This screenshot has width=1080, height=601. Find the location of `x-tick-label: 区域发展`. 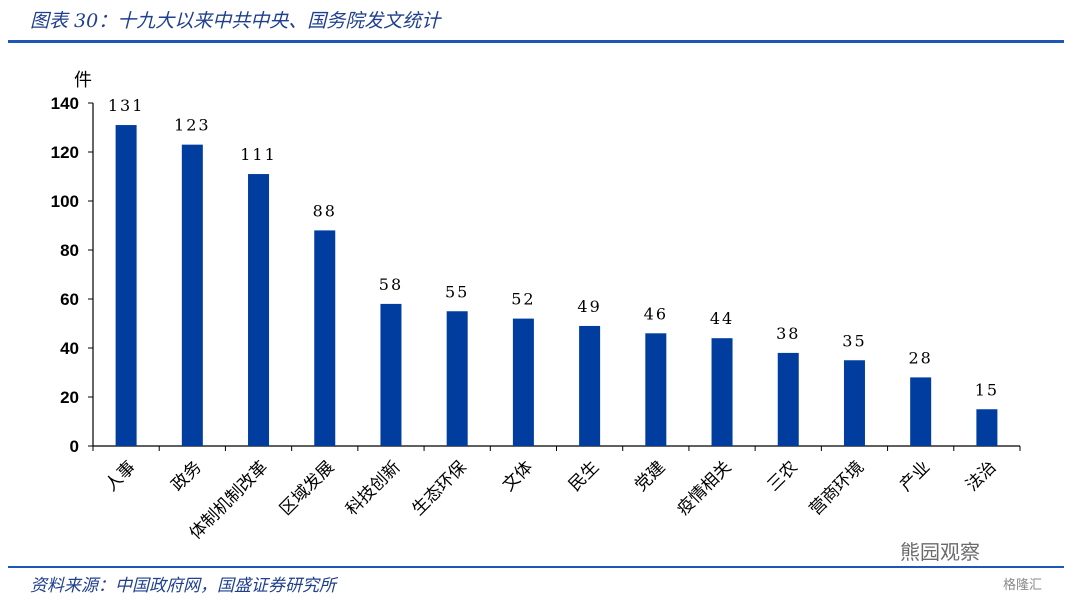

x-tick-label: 区域发展 is located at coordinates (307, 488).